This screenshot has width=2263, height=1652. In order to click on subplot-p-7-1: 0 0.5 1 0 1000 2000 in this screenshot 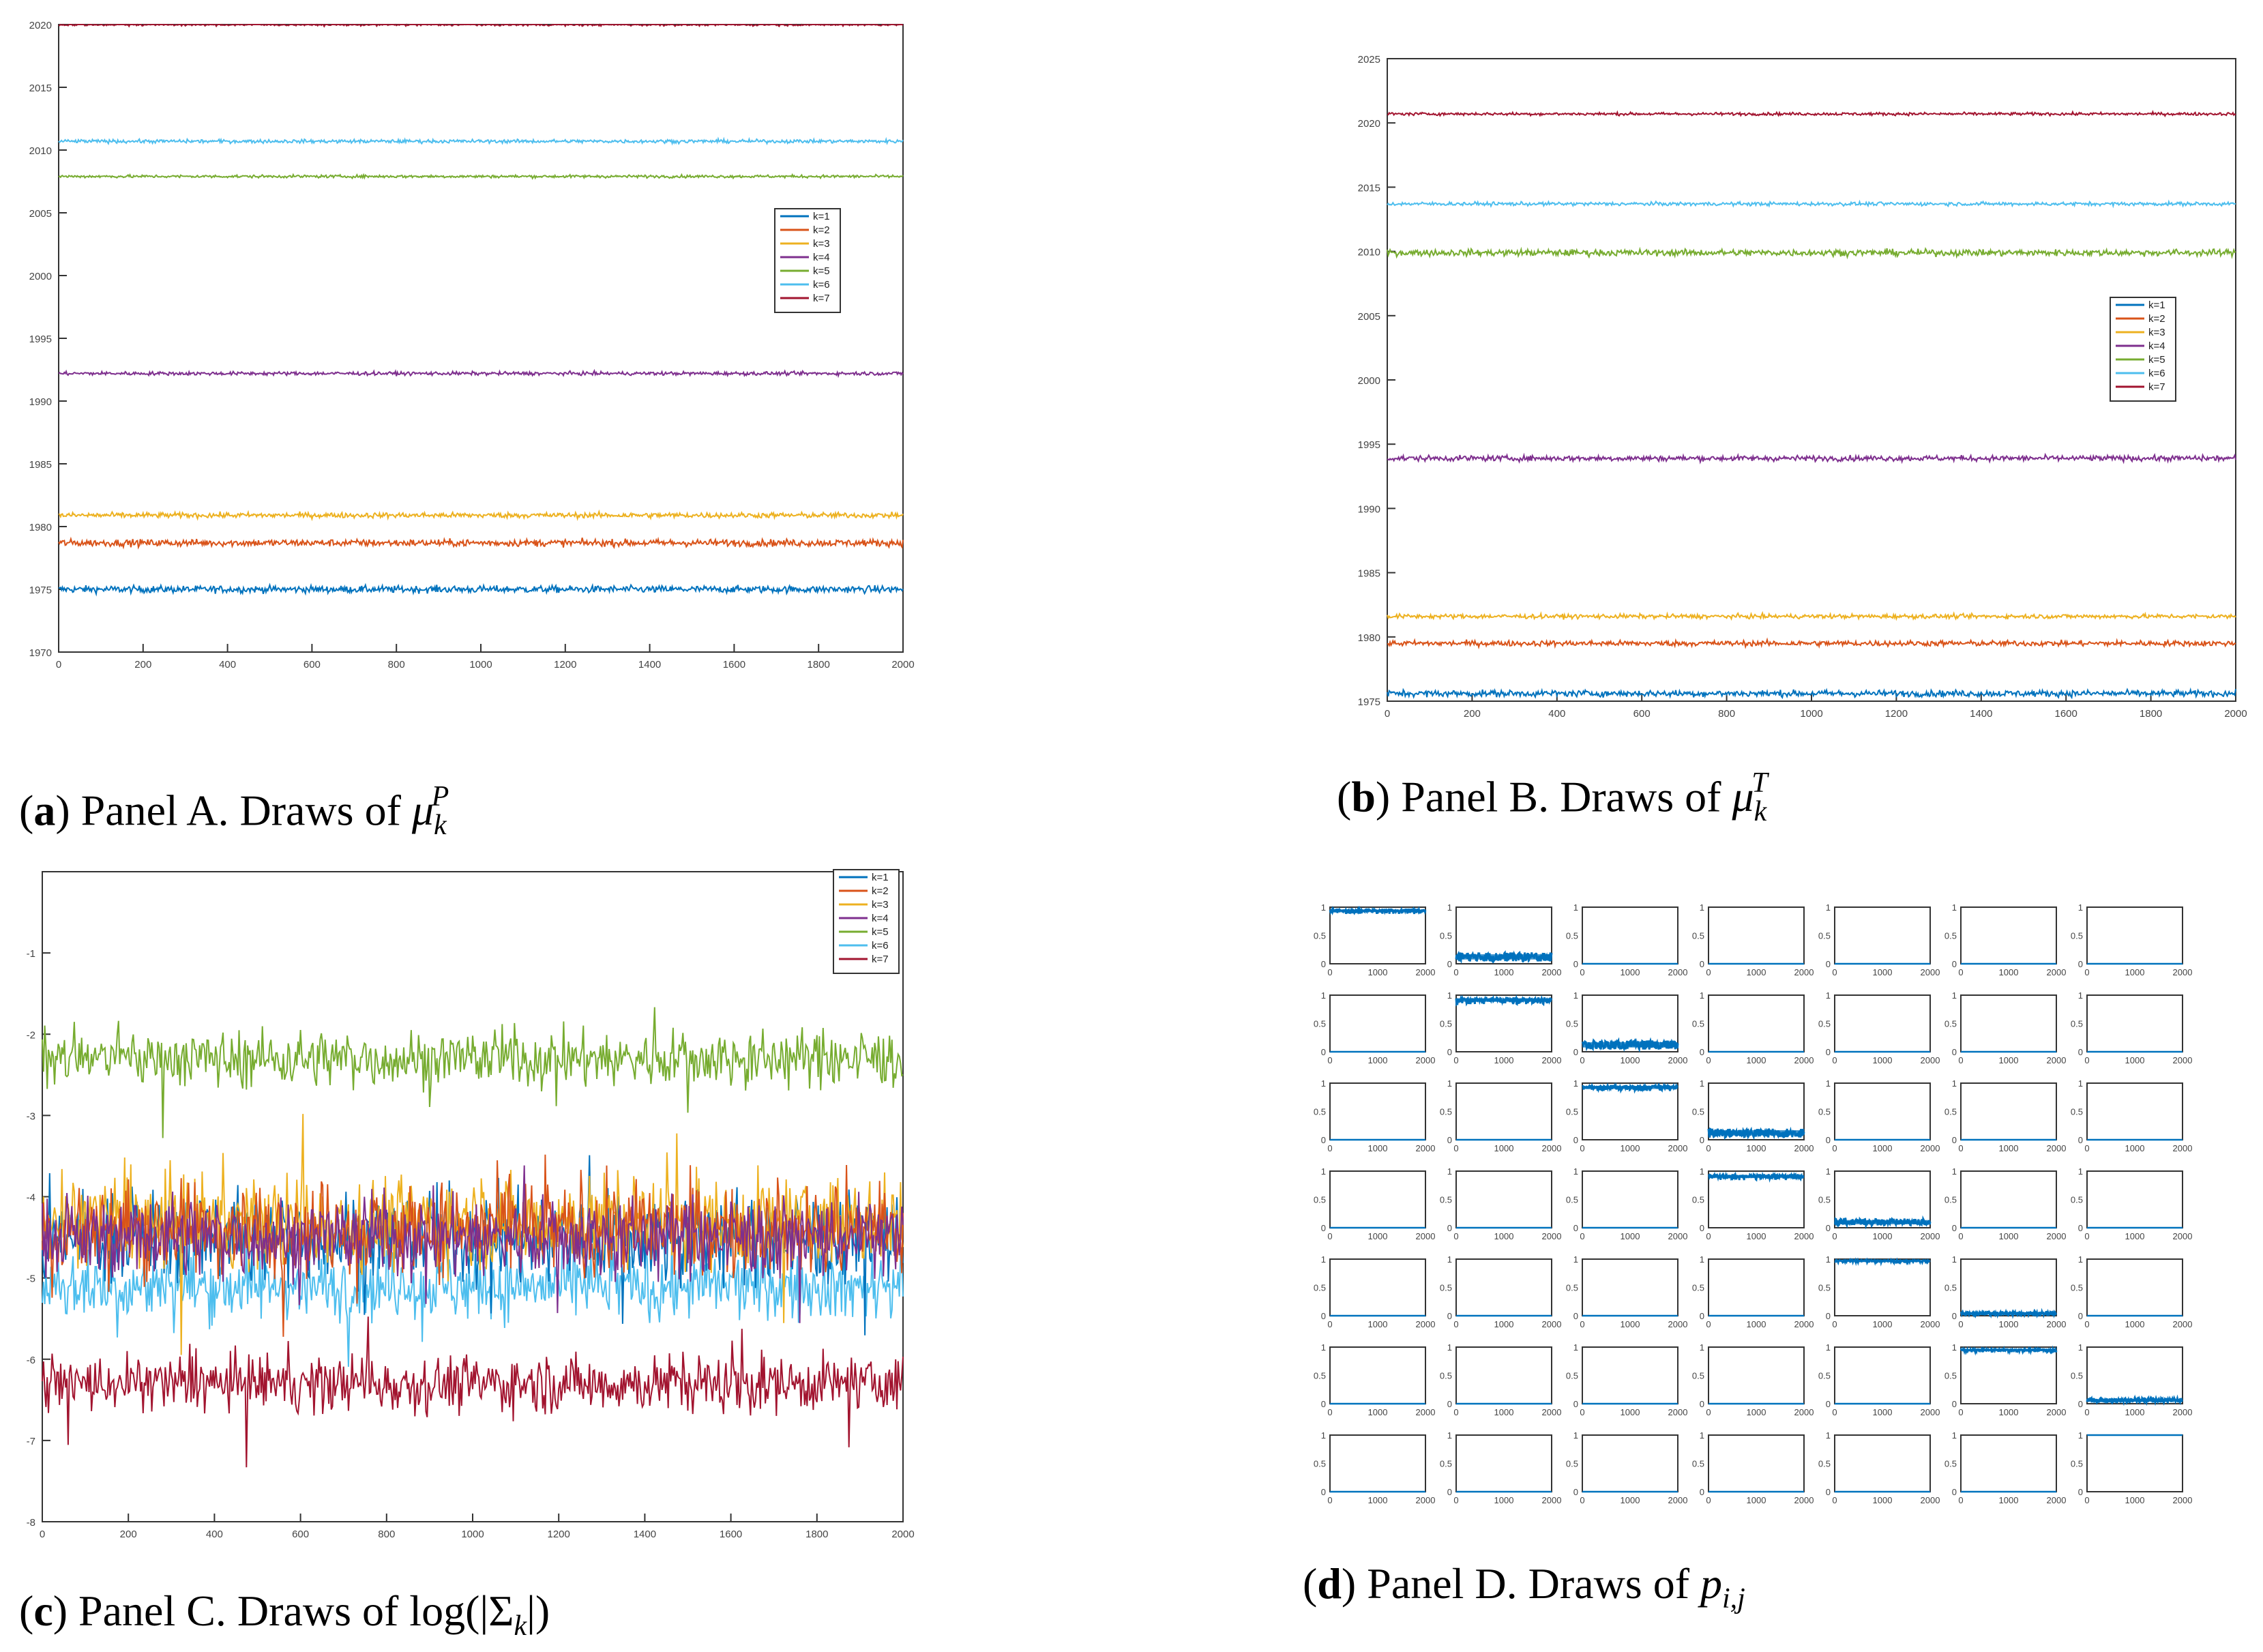, I will do `click(1375, 1467)`.